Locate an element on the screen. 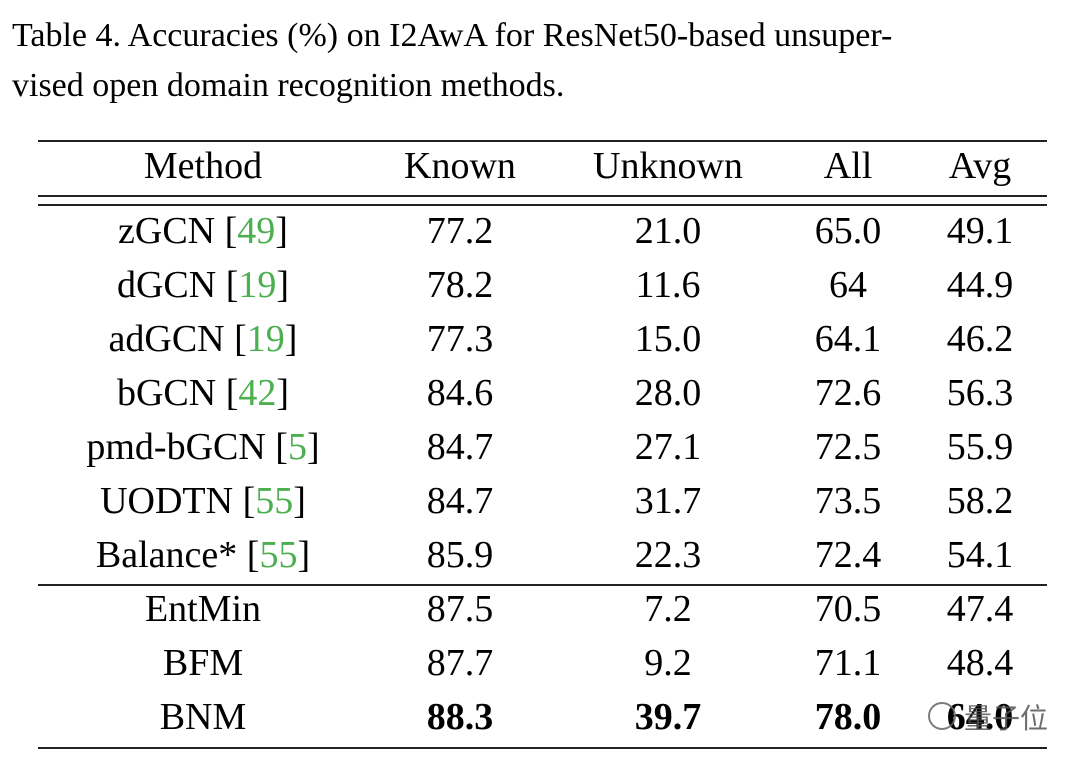 Image resolution: width=1080 pixels, height=773 pixels. value-cell: 72.5 is located at coordinates (848, 447).